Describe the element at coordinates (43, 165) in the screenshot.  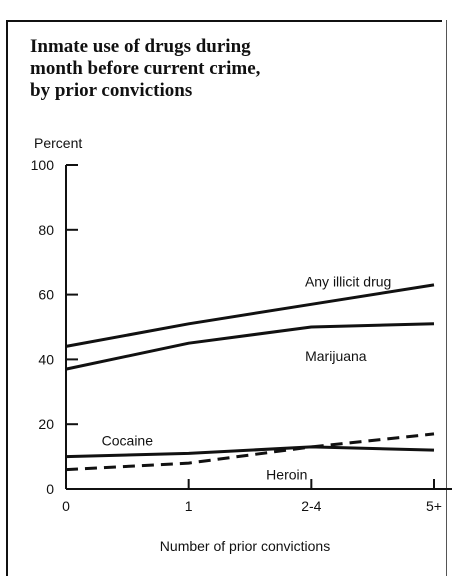
I see `y-tick-label-100: 100` at that location.